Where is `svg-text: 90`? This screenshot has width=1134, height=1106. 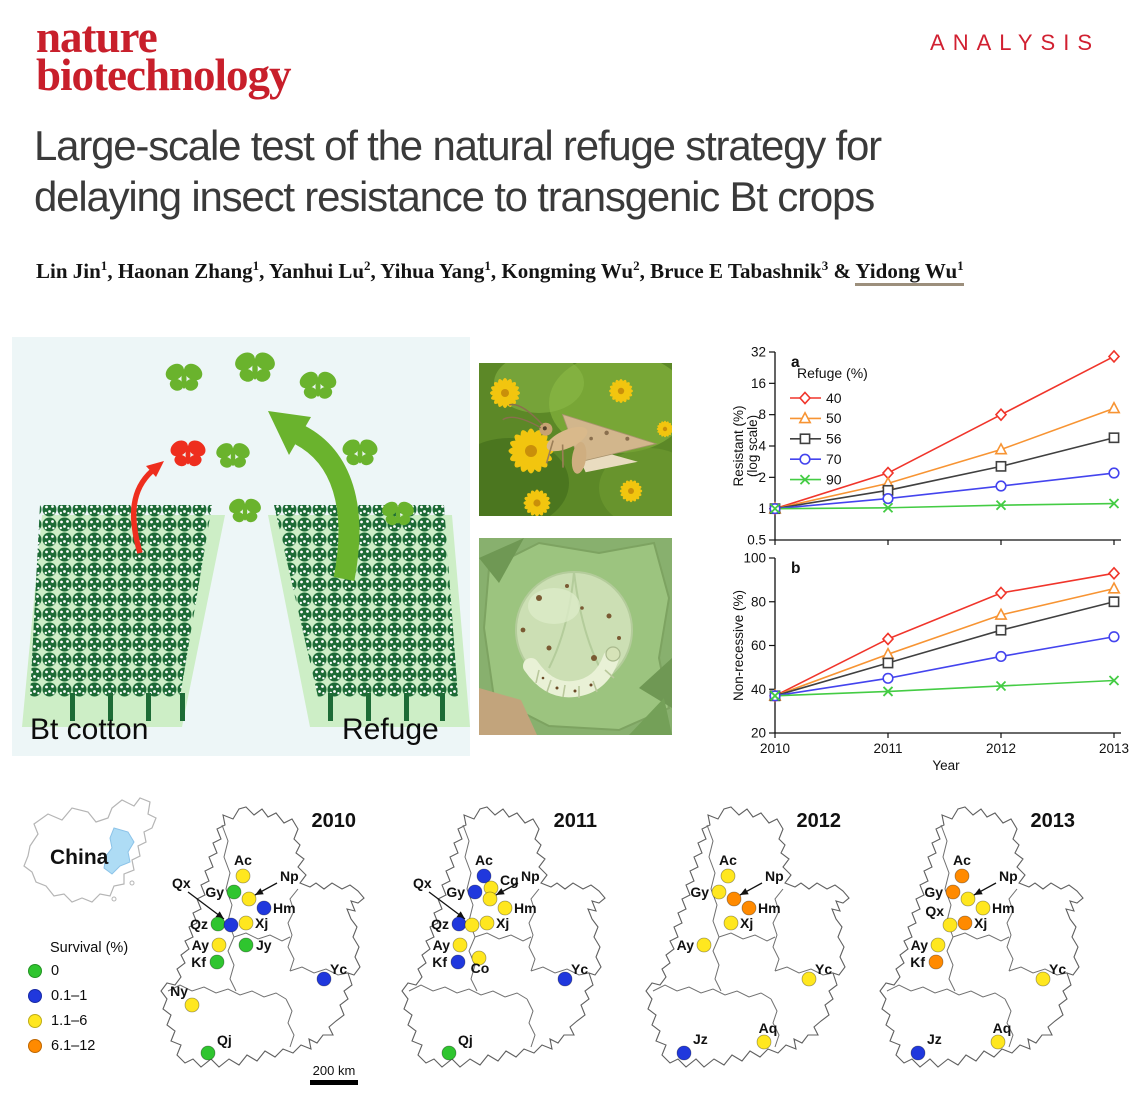
svg-text: 90 is located at coordinates (834, 479).